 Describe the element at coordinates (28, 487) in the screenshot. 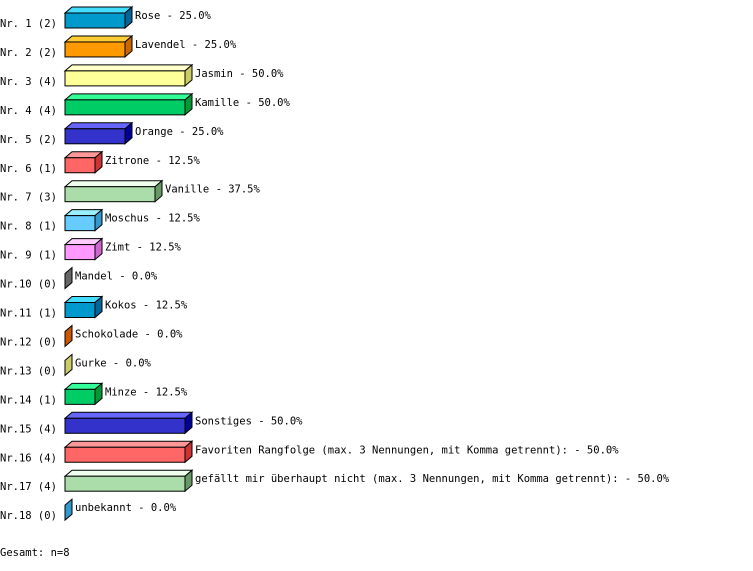

I see `row-rank-label: Nr.17 (4)` at that location.